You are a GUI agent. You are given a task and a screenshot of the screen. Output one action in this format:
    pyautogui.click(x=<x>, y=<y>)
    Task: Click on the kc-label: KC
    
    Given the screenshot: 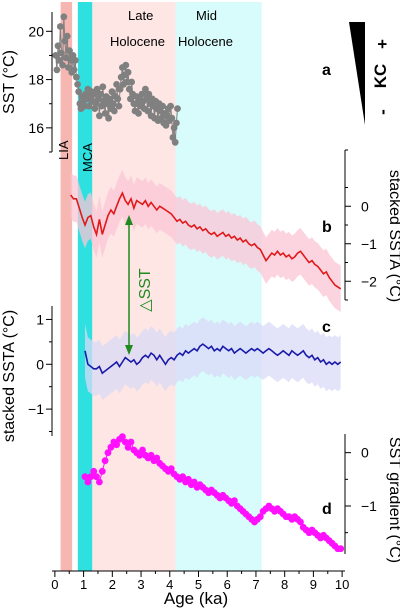 What is the action you would take?
    pyautogui.click(x=380, y=76)
    